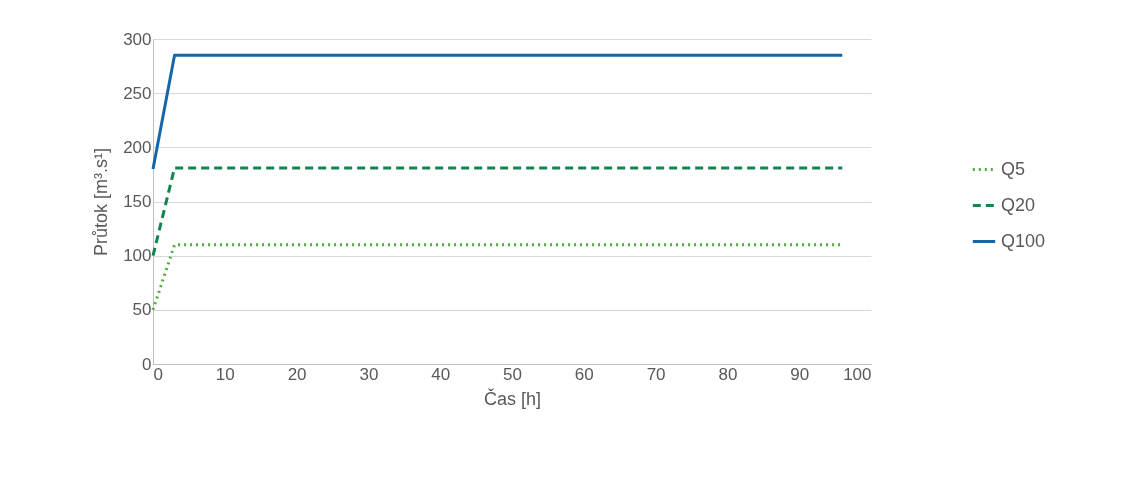 This screenshot has width=1136, height=477. I want to click on x-tick-label: 20, so click(297, 374).